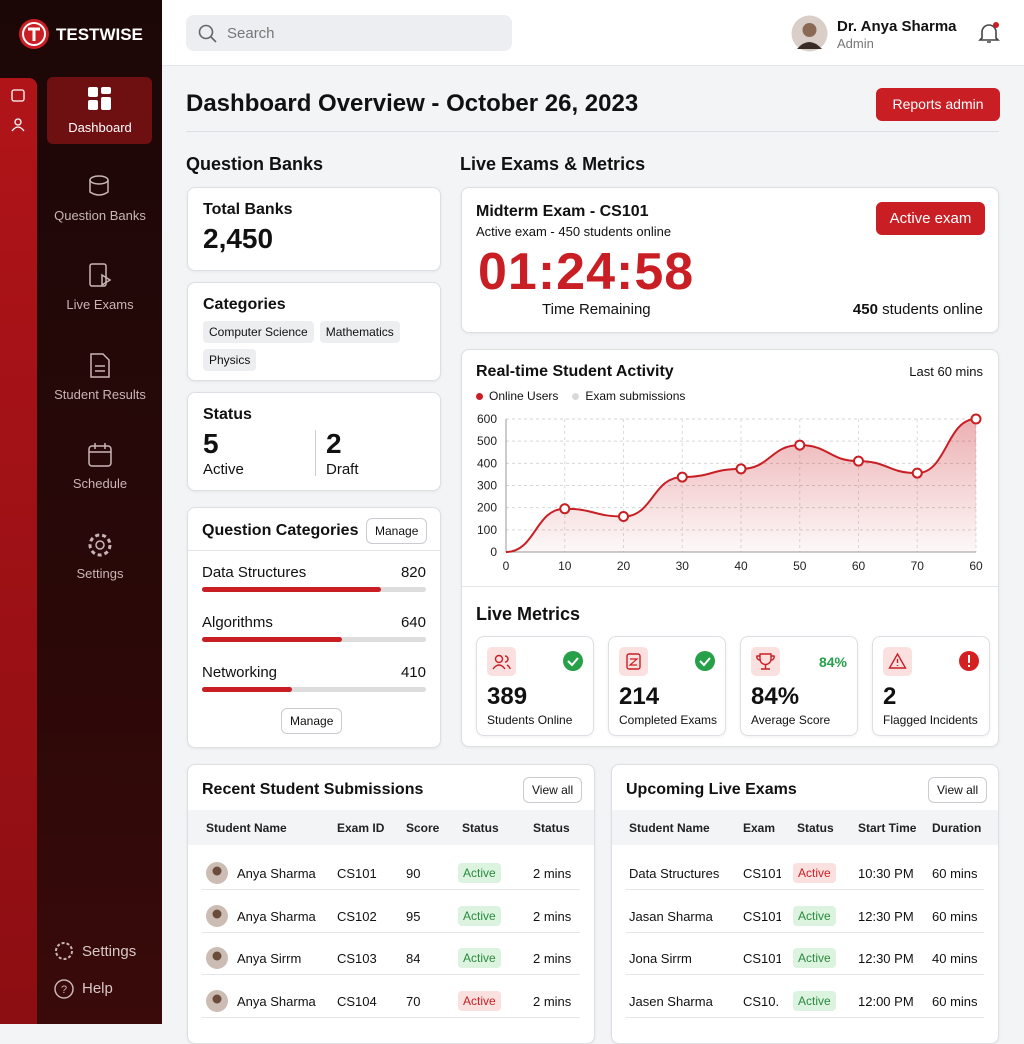  I want to click on table-cell: CS101, so click(762, 916).